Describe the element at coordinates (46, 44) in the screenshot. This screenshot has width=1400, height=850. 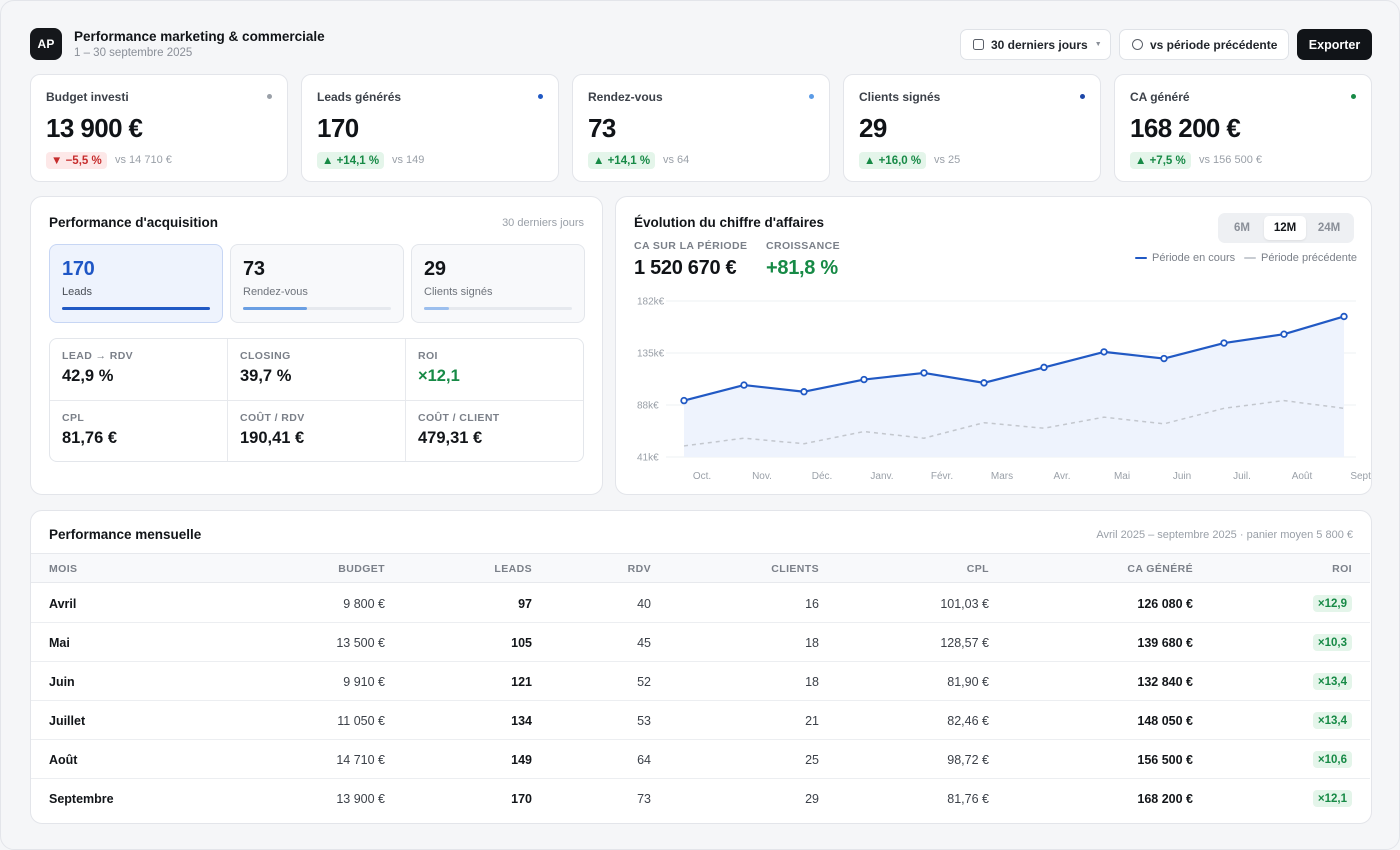
I see `brand-logo: AP` at that location.